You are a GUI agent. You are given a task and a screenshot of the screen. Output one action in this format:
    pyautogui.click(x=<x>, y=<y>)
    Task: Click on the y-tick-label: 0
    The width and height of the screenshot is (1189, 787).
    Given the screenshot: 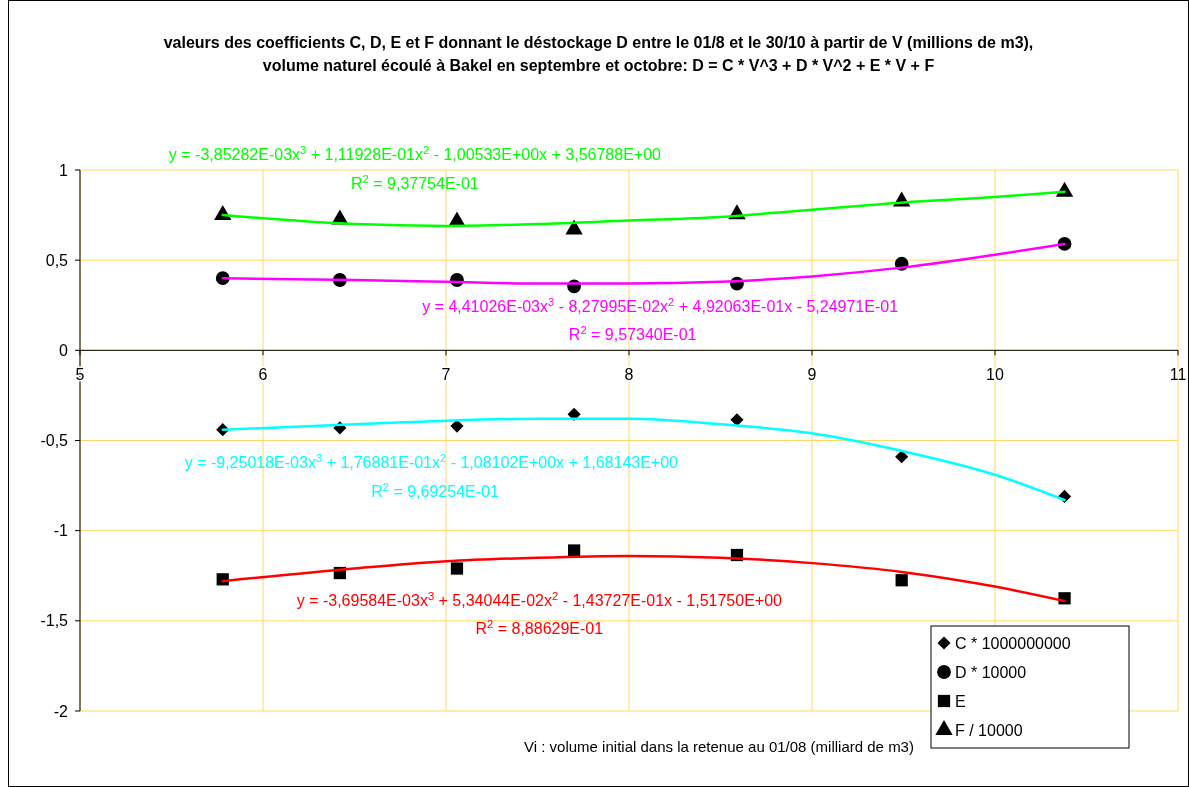 What is the action you would take?
    pyautogui.click(x=64, y=350)
    